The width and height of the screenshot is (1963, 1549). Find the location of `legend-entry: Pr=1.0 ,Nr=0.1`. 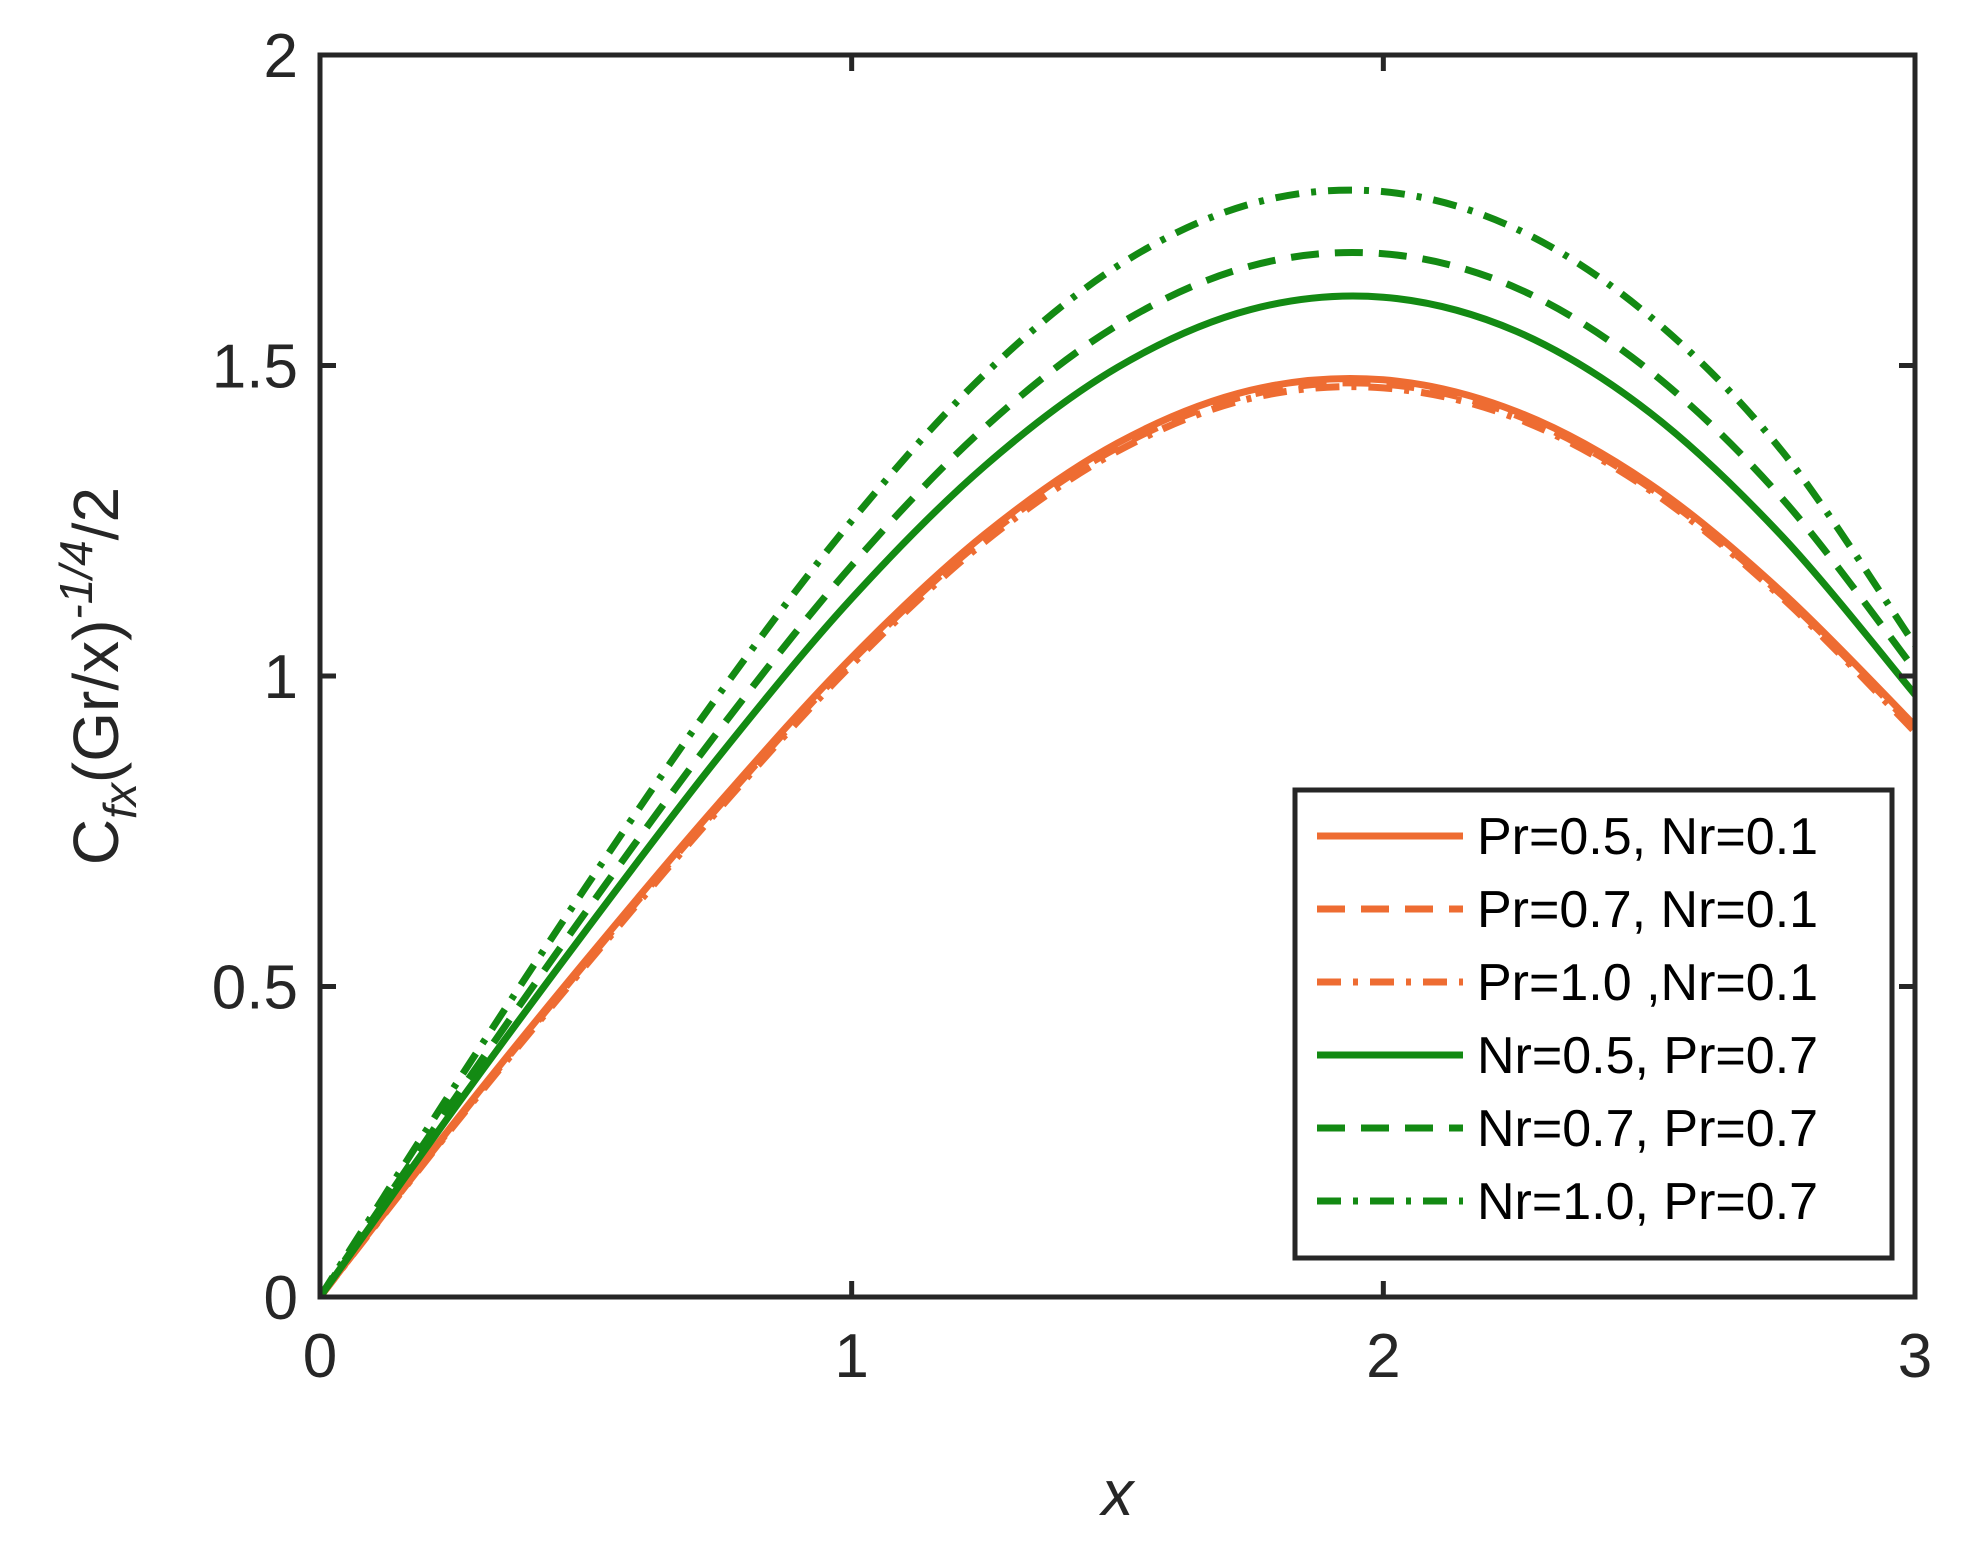

legend-entry: Pr=1.0 ,Nr=0.1 is located at coordinates (1647, 983).